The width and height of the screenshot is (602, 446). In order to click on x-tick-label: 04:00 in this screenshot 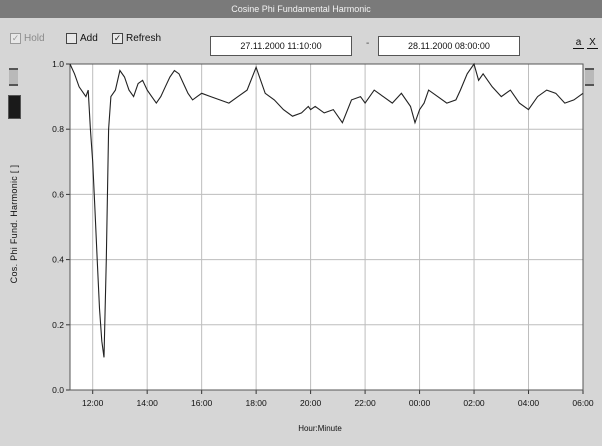, I will do `click(529, 403)`.